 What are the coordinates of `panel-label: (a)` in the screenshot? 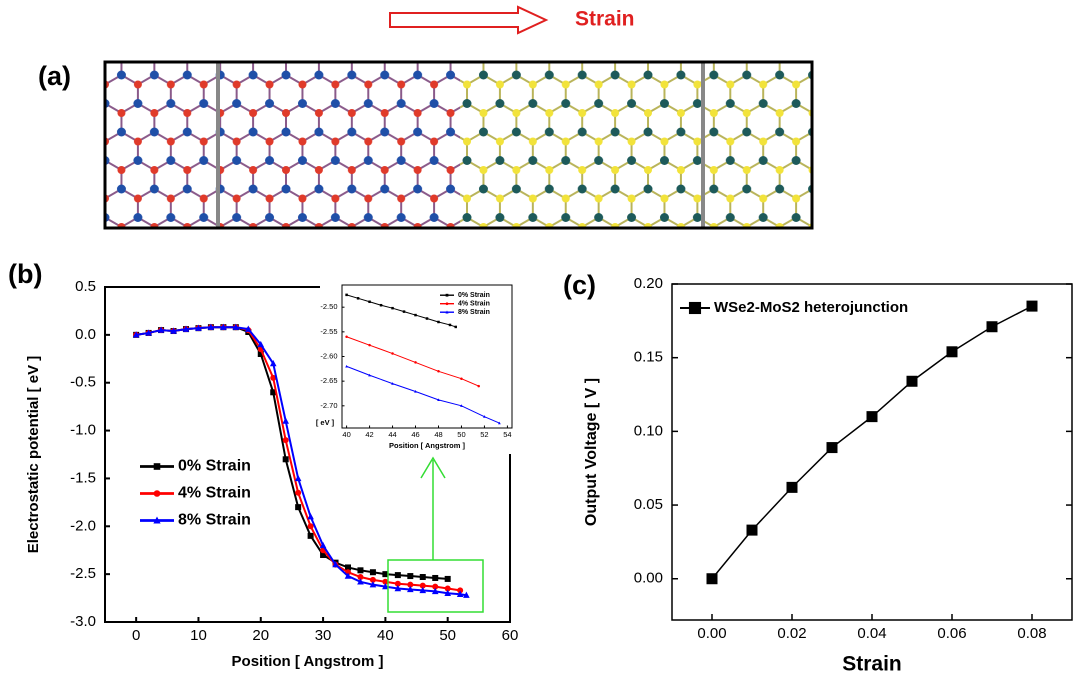 It's located at (54, 76).